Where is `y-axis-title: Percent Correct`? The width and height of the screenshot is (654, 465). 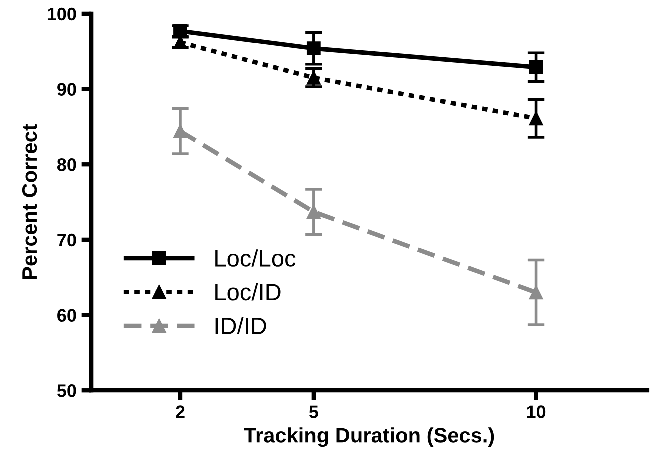
y-axis-title: Percent Correct is located at coordinates (30, 202).